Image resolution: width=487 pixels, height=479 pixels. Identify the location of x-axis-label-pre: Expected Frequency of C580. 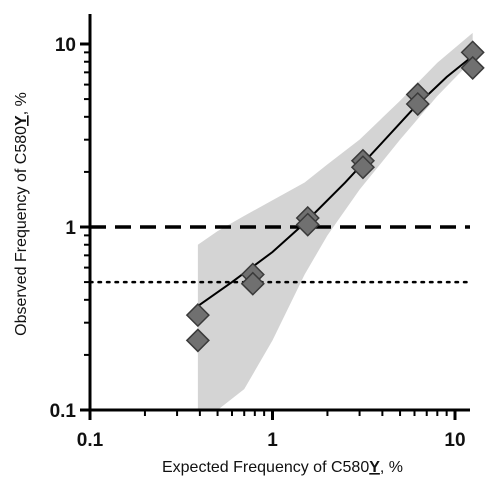
(265, 467).